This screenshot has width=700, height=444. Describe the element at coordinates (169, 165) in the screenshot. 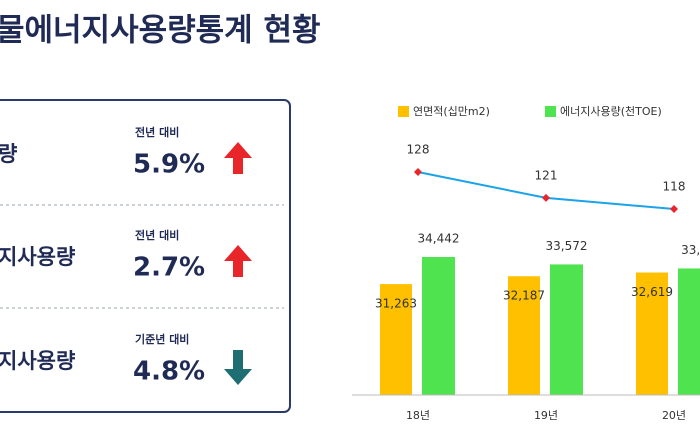

I see `change-value: 5.9%` at that location.